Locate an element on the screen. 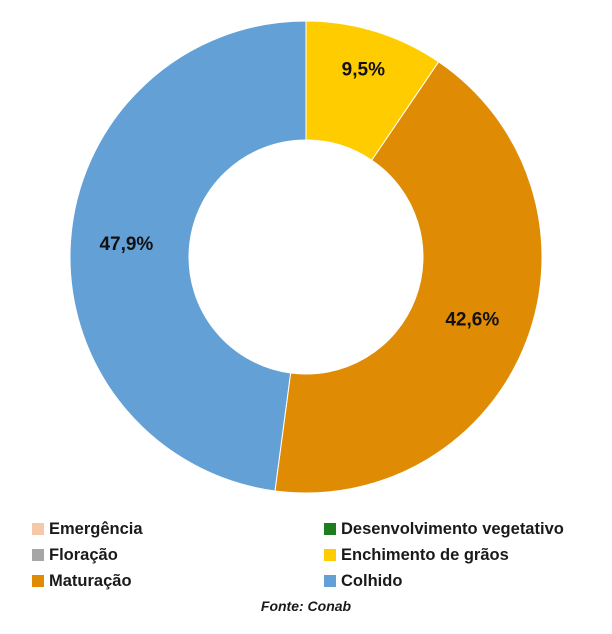 The height and width of the screenshot is (634, 612). legend-swatch-floracao is located at coordinates (38, 555).